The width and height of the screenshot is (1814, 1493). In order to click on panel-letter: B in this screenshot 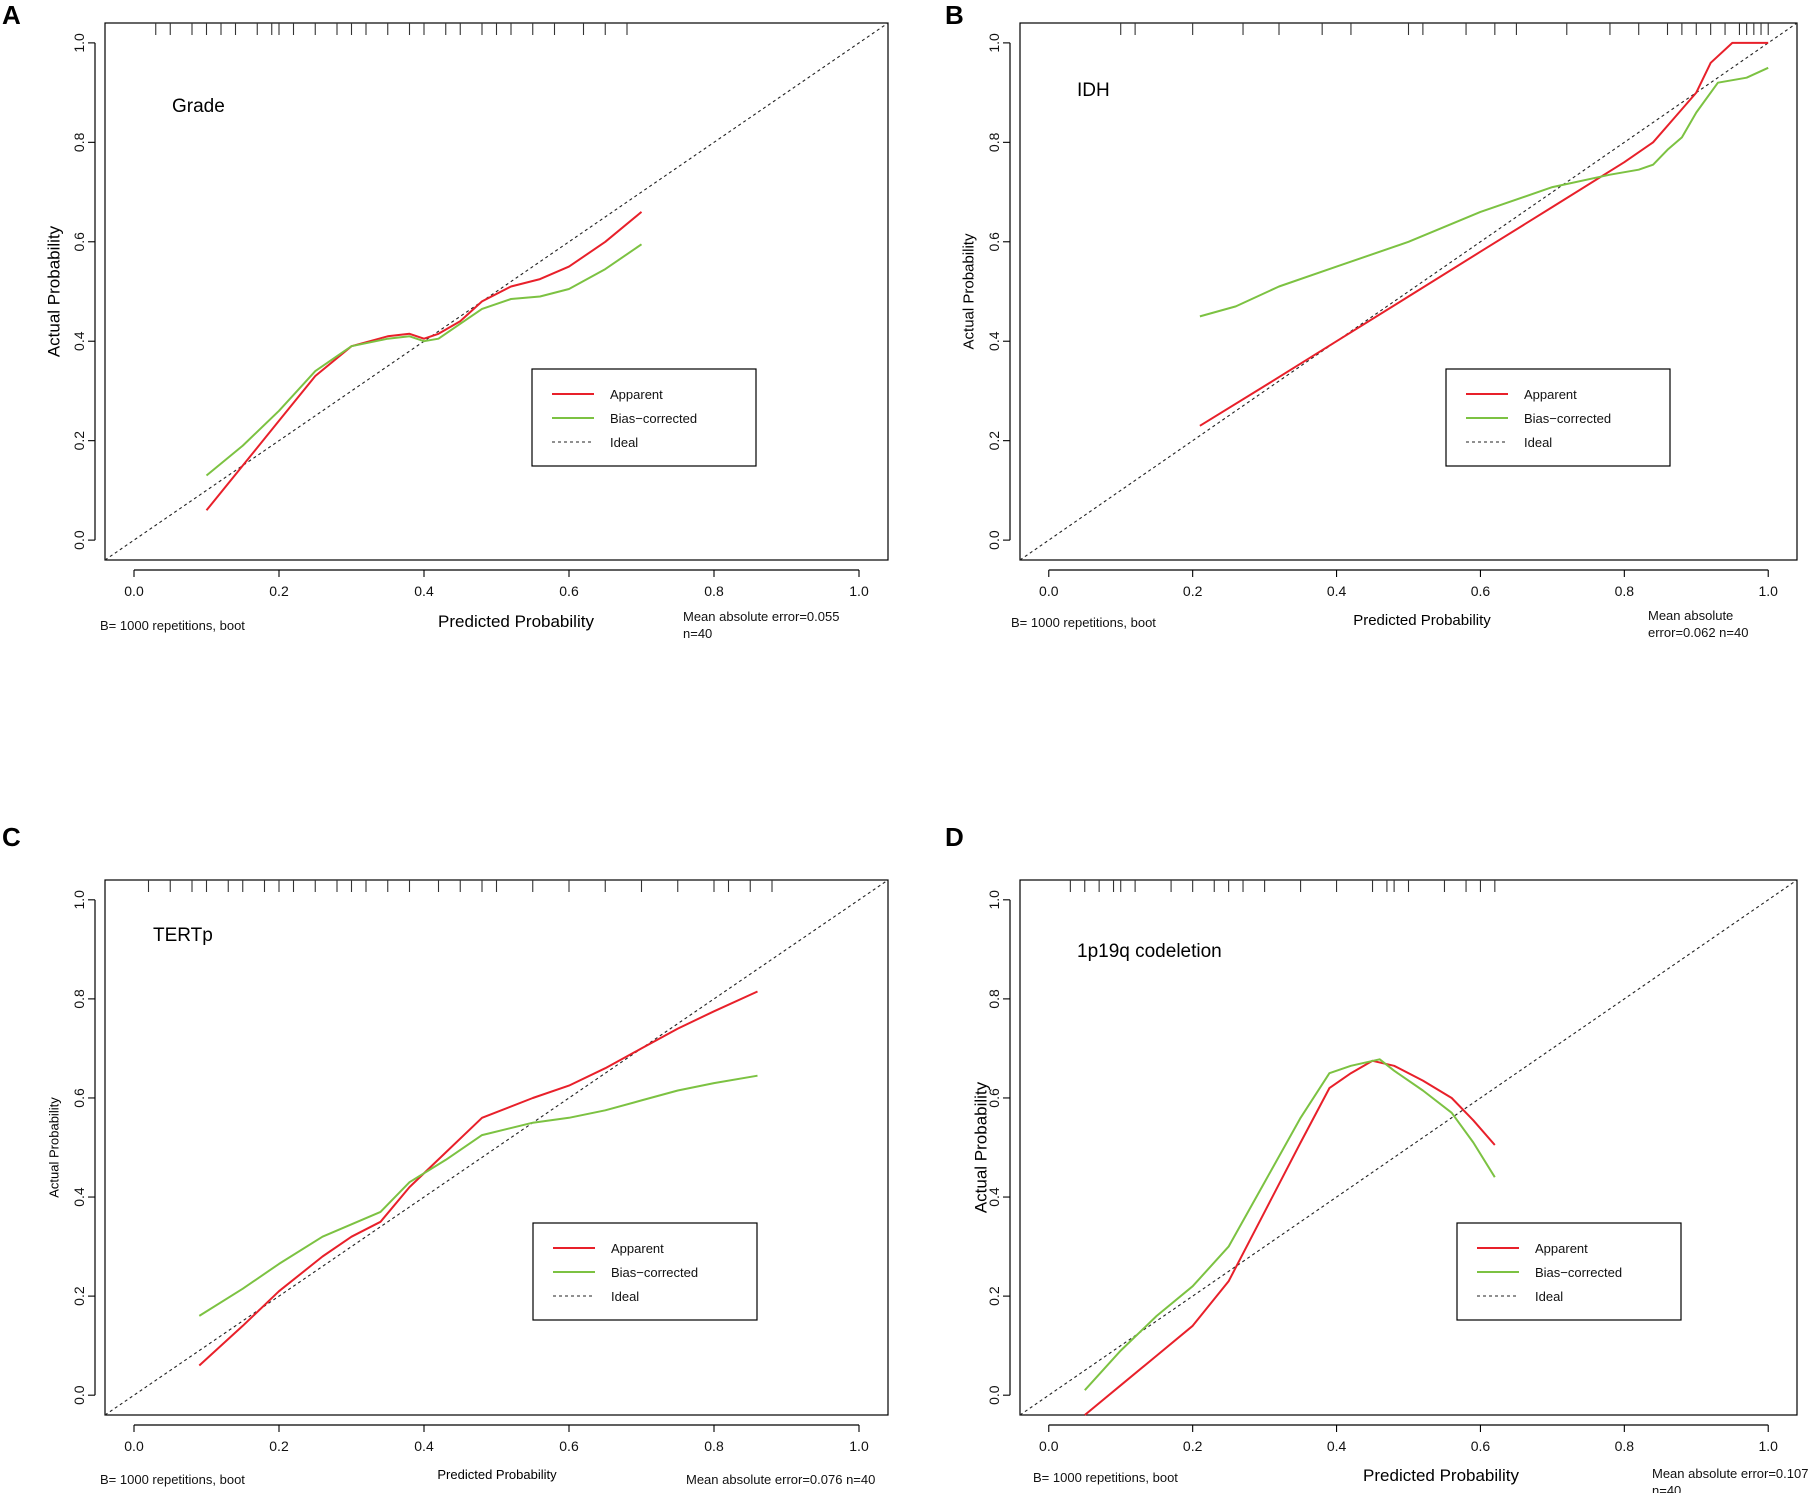, I will do `click(954, 15)`.